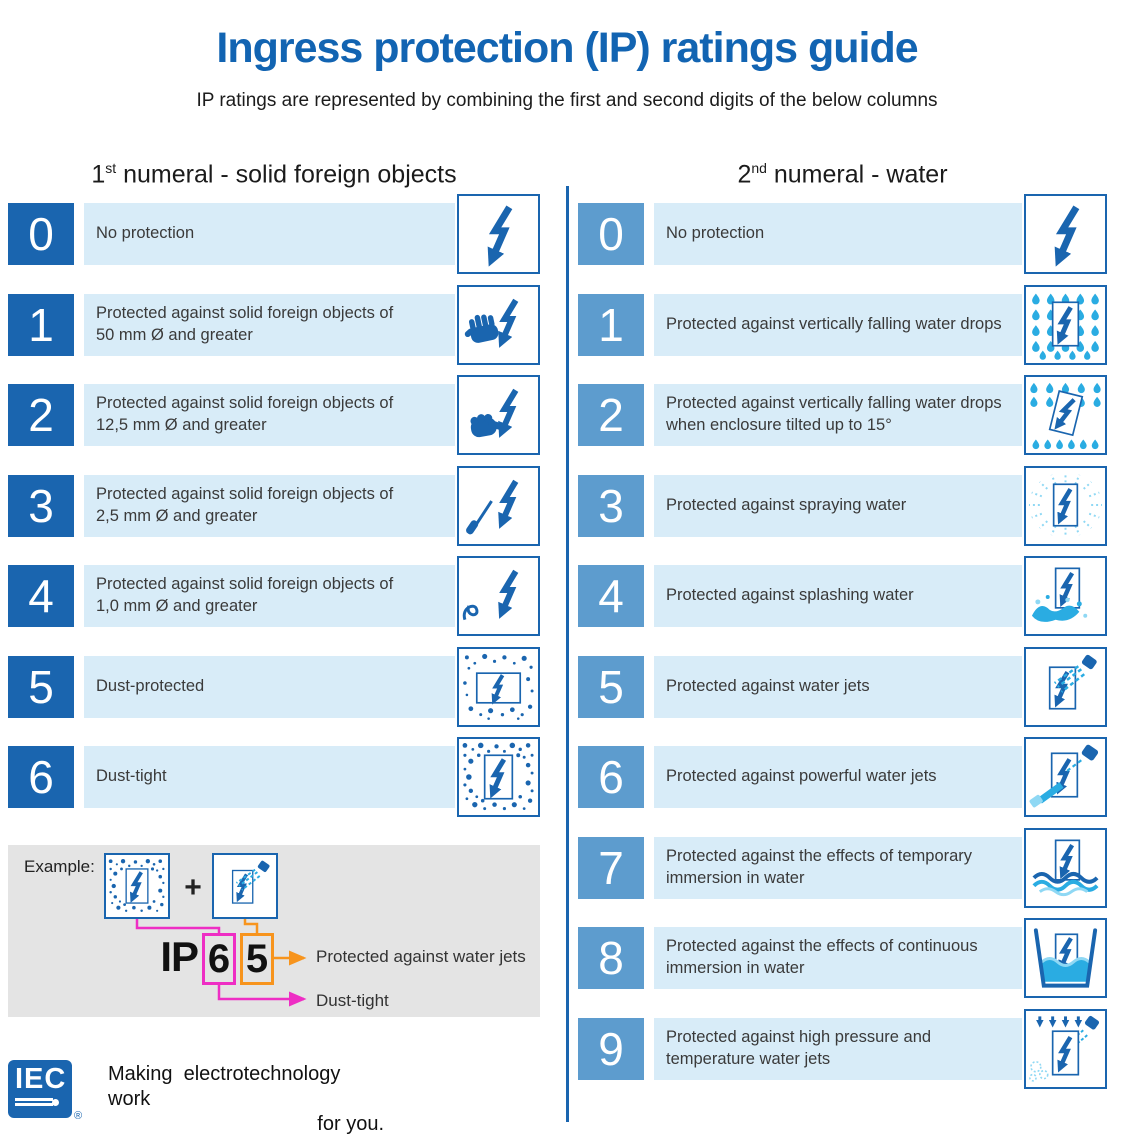 Image resolution: width=1134 pixels, height=1134 pixels. What do you see at coordinates (567, 48) in the screenshot?
I see `page-title: Ingress protection (IP) ratings guide` at bounding box center [567, 48].